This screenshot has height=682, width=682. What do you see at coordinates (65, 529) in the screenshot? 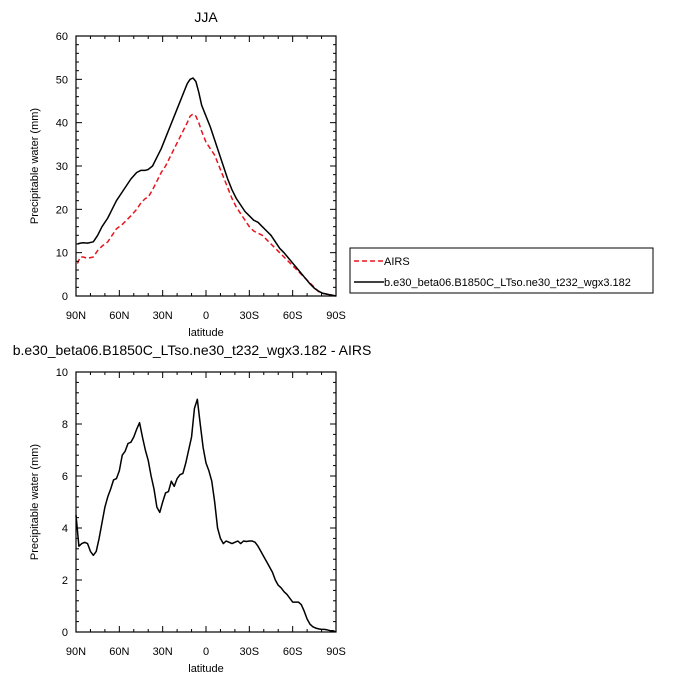
I see `y-tick-label: 4` at bounding box center [65, 529].